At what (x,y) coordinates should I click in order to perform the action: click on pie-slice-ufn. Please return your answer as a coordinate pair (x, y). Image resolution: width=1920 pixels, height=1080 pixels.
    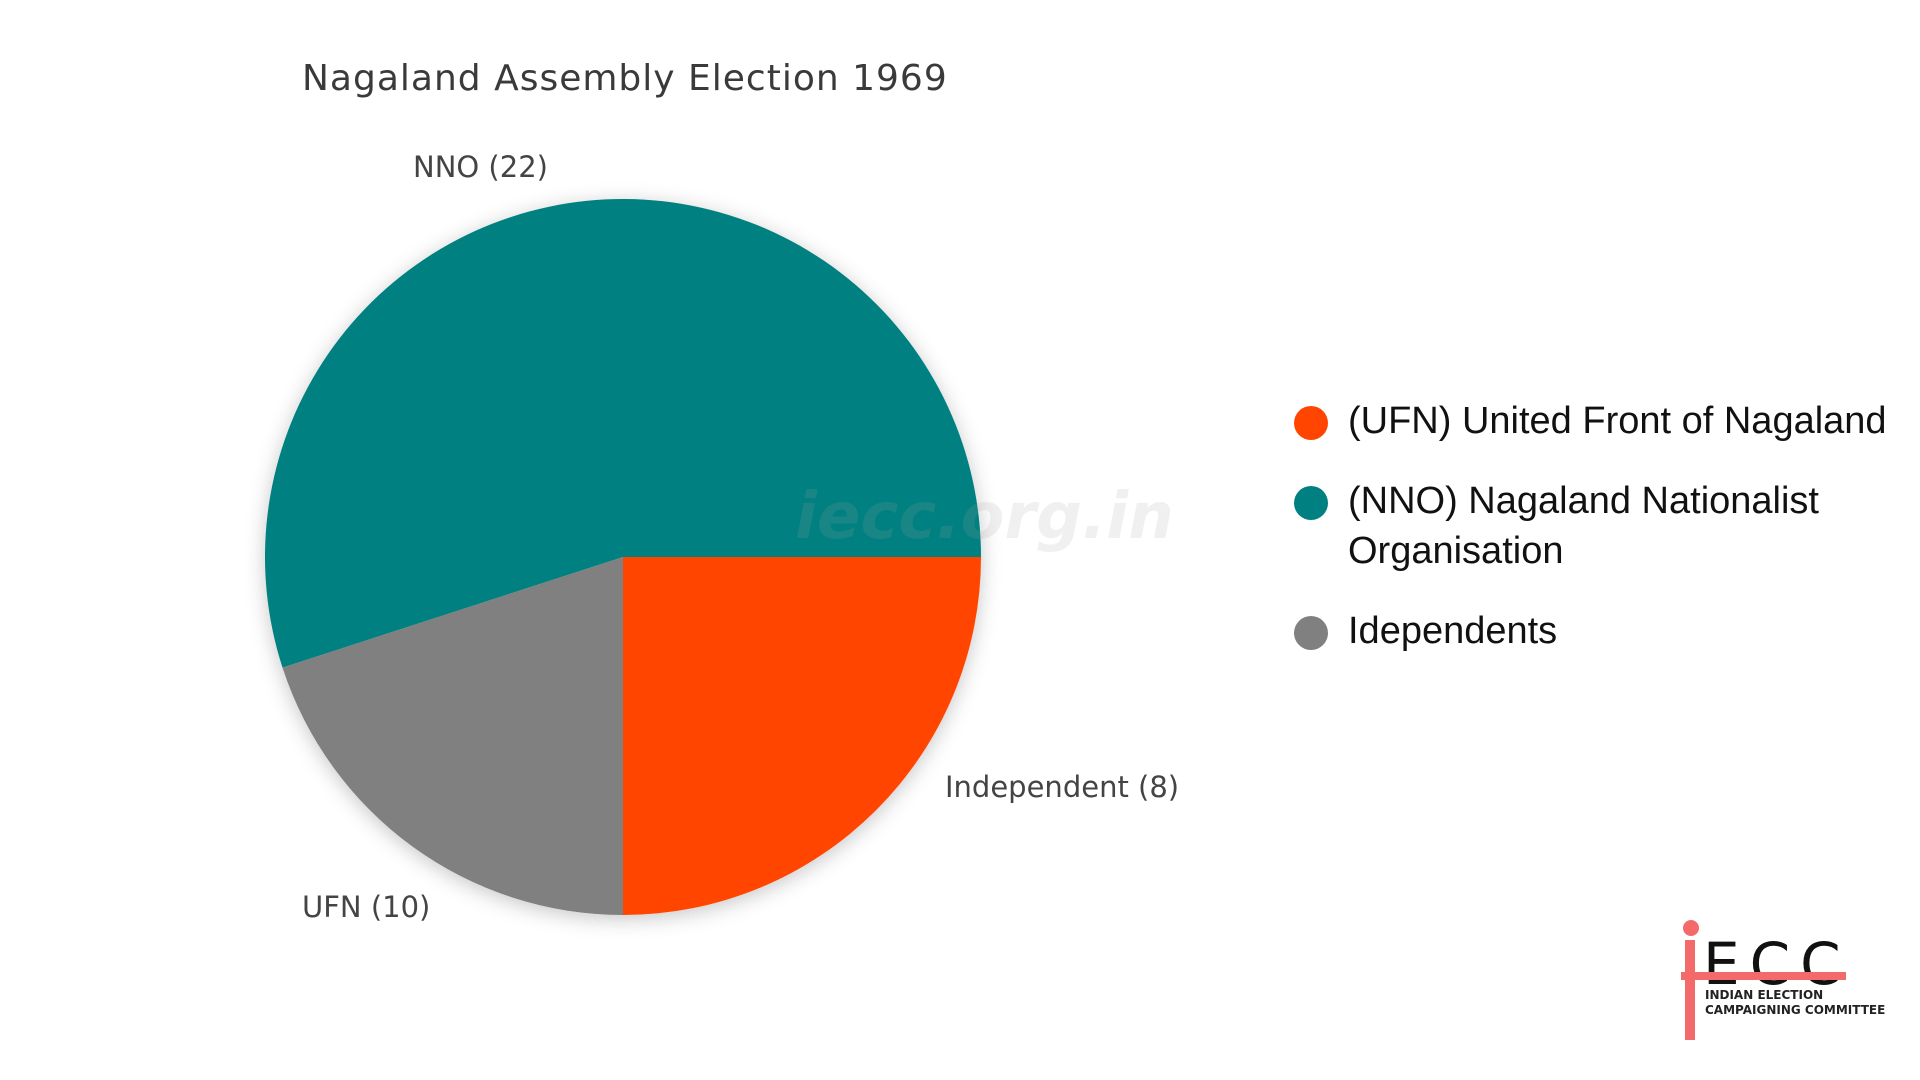
    Looking at the image, I should click on (802, 736).